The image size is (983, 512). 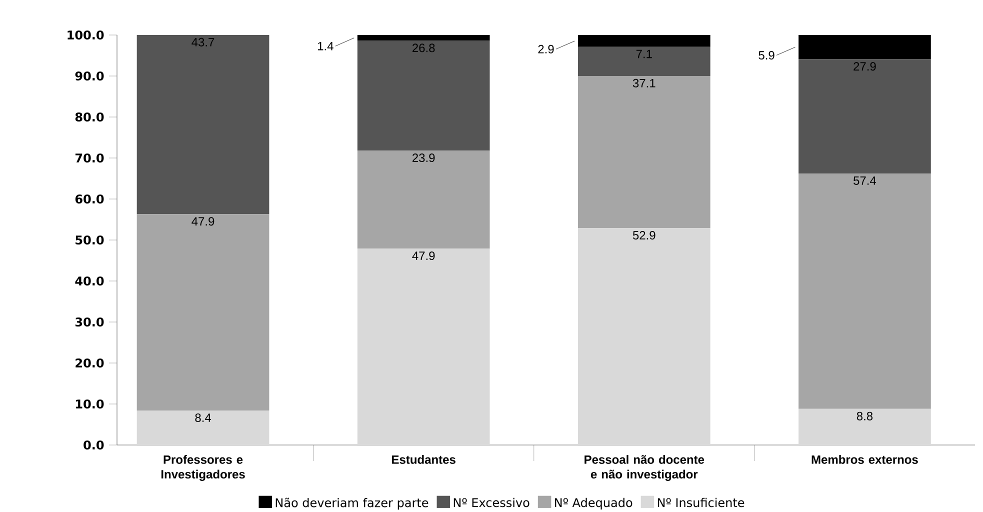 What do you see at coordinates (86, 35) in the screenshot?
I see `y-tick-label: 100.0` at bounding box center [86, 35].